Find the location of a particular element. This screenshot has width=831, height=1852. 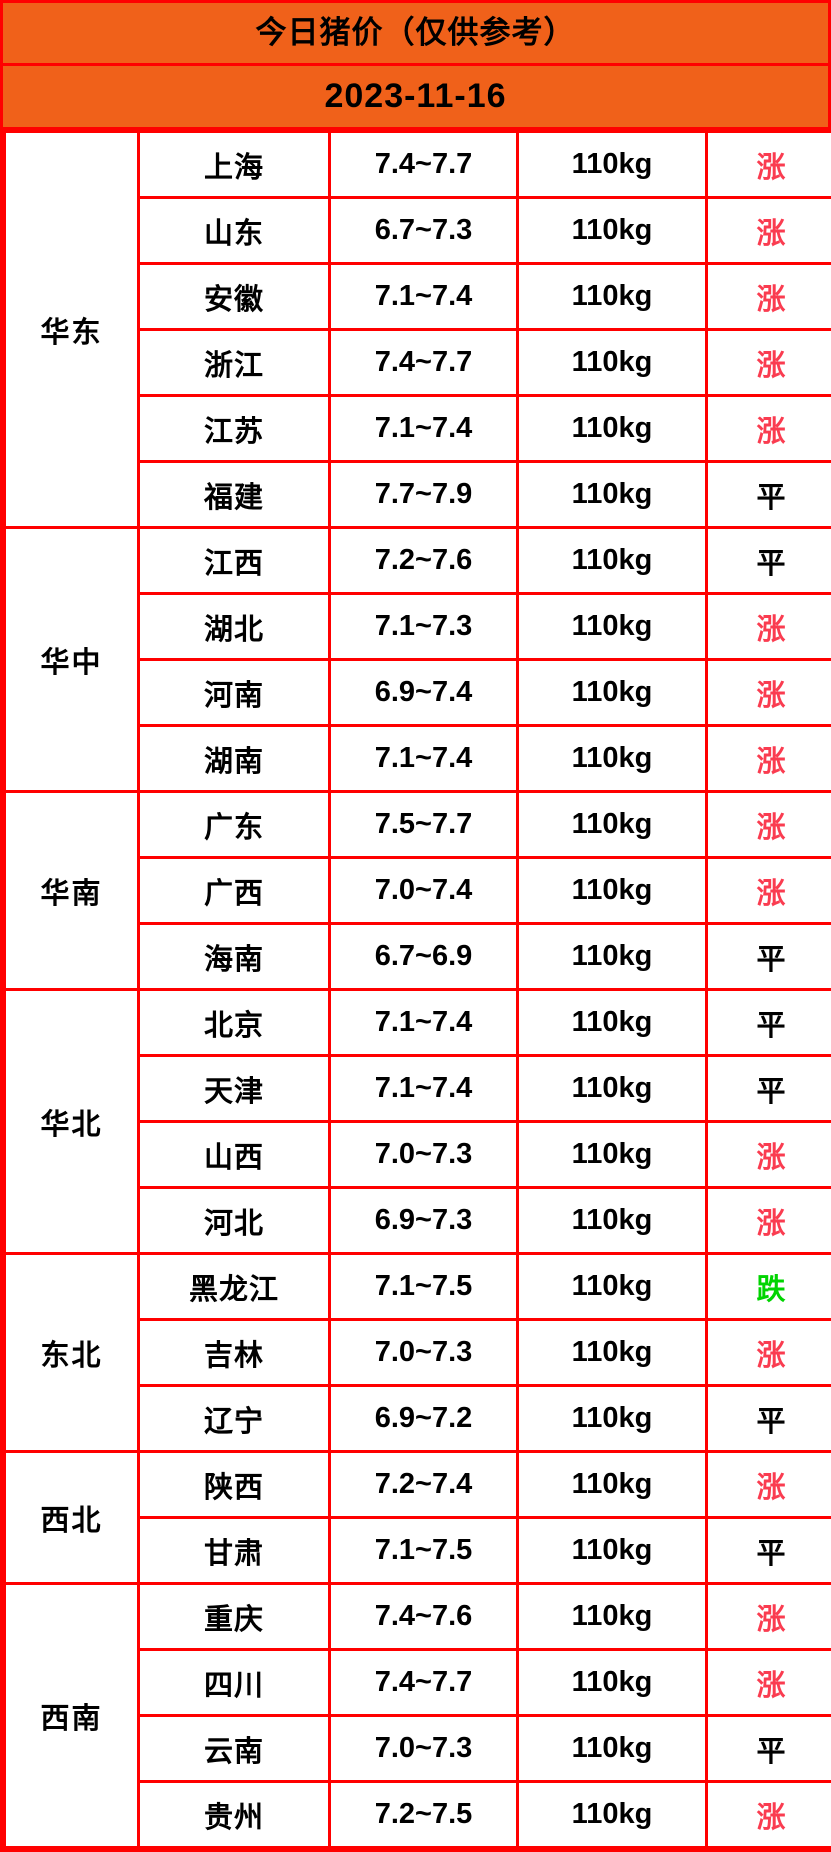

region-cell: 华东 is located at coordinates (72, 330).